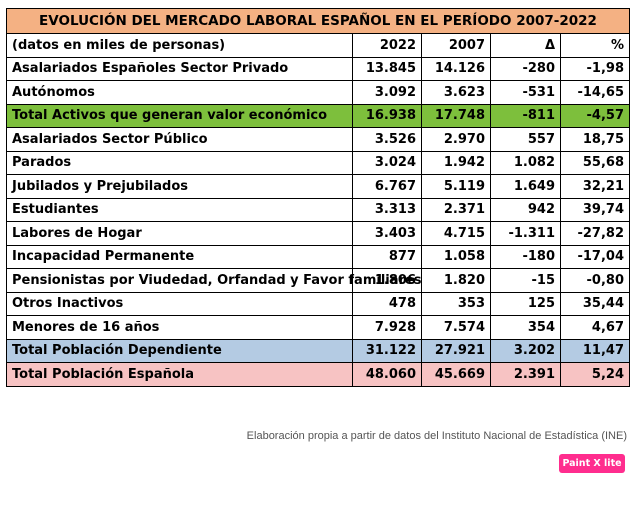  I want to click on table-row: Parados 3.024 1.942 1.082 55,68, so click(318, 162).